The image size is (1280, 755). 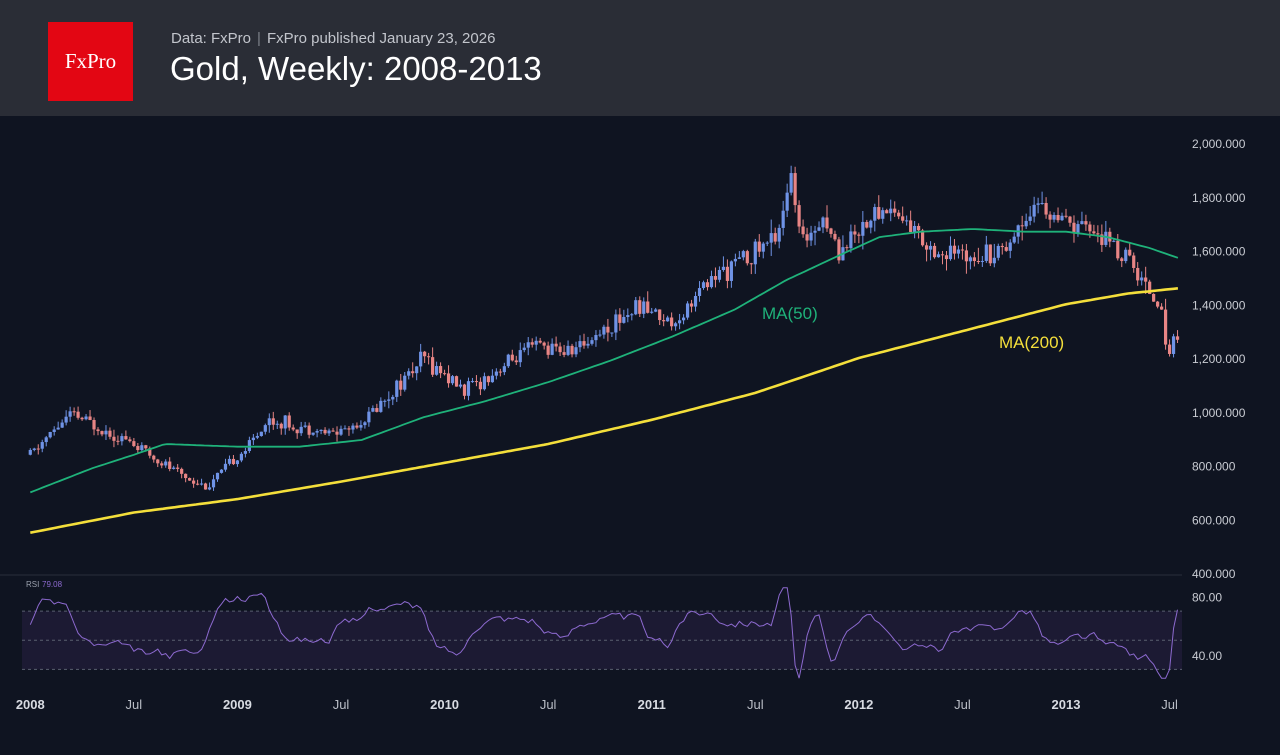 What do you see at coordinates (356, 68) in the screenshot?
I see `chart-title: Gold, Weekly: 2008-2013` at bounding box center [356, 68].